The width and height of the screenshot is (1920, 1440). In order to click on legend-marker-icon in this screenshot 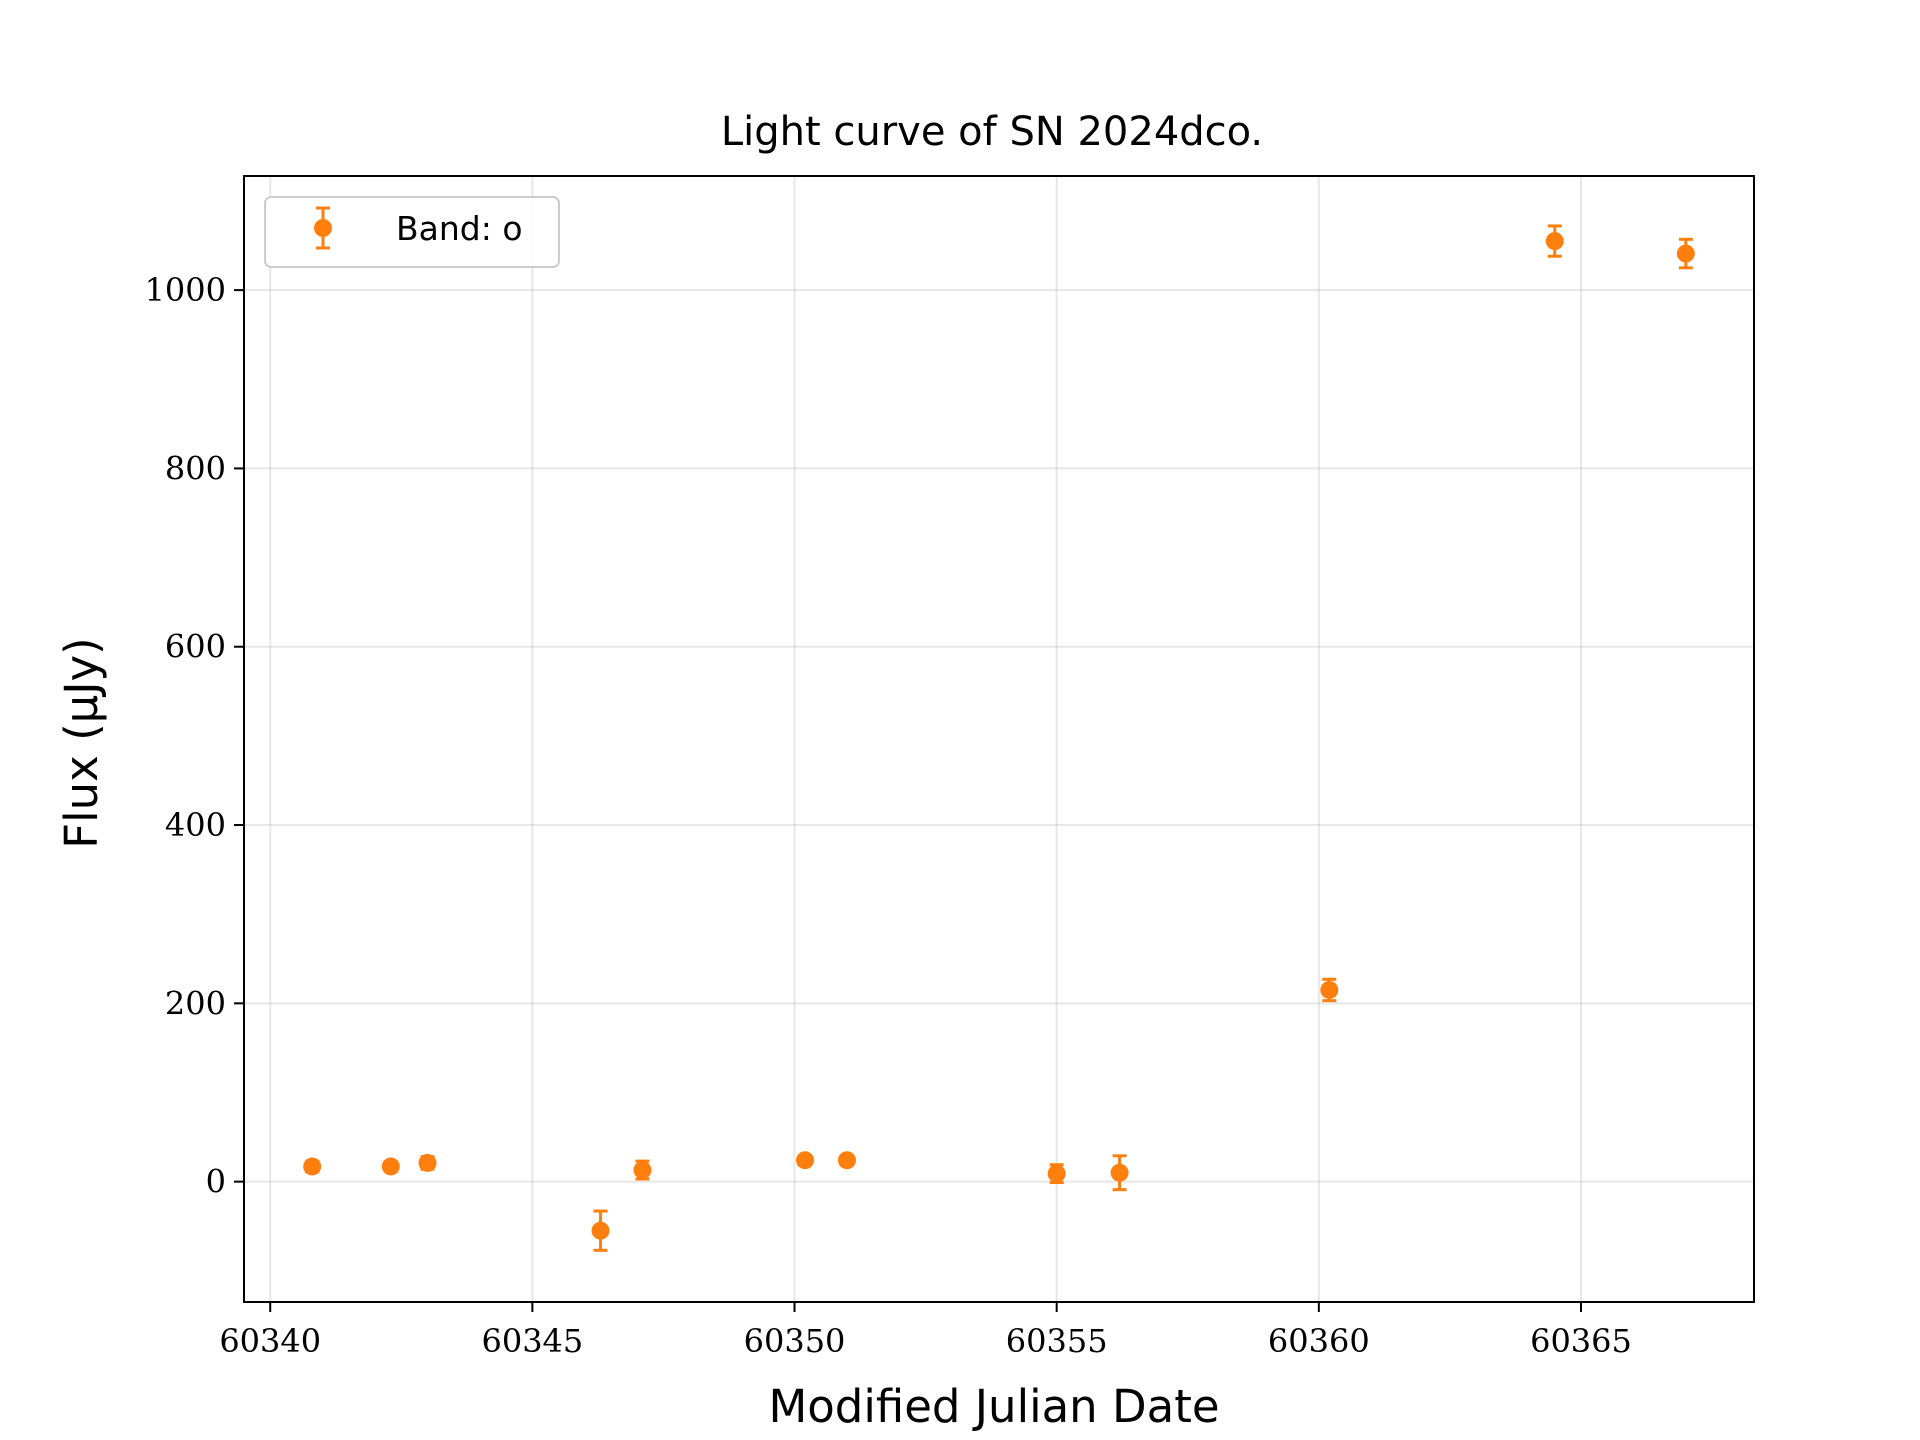, I will do `click(323, 228)`.